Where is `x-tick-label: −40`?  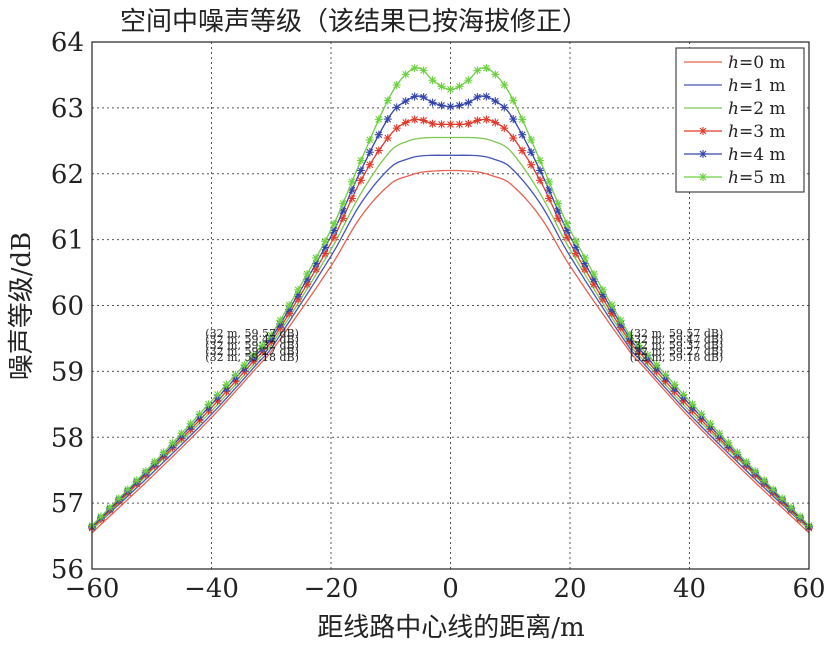 x-tick-label: −40 is located at coordinates (211, 589).